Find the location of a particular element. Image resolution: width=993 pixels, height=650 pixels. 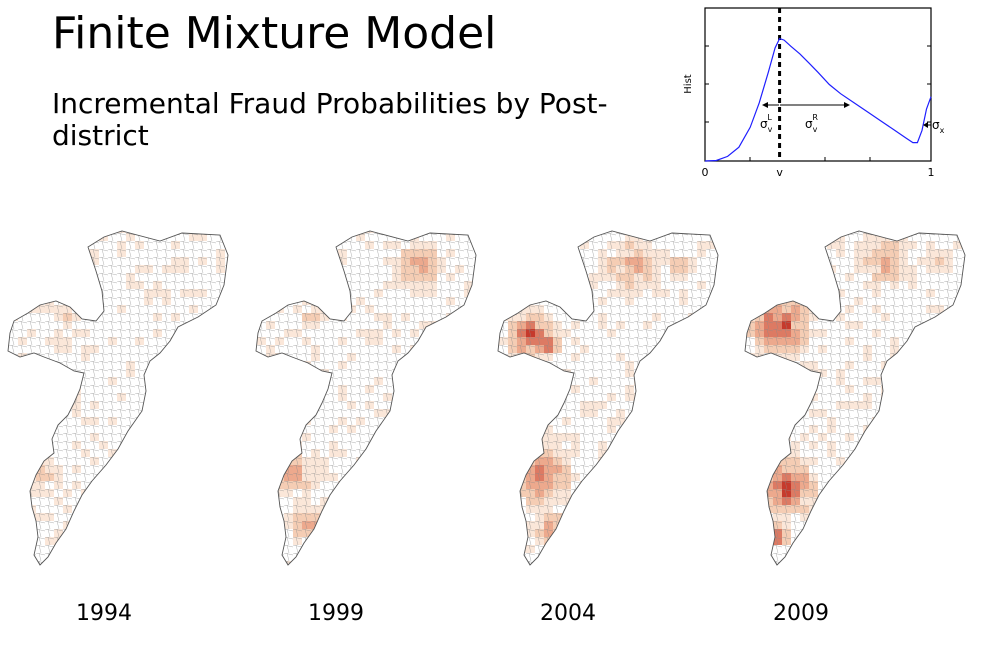

sigma-x-arrow is located at coordinates (927, 125).